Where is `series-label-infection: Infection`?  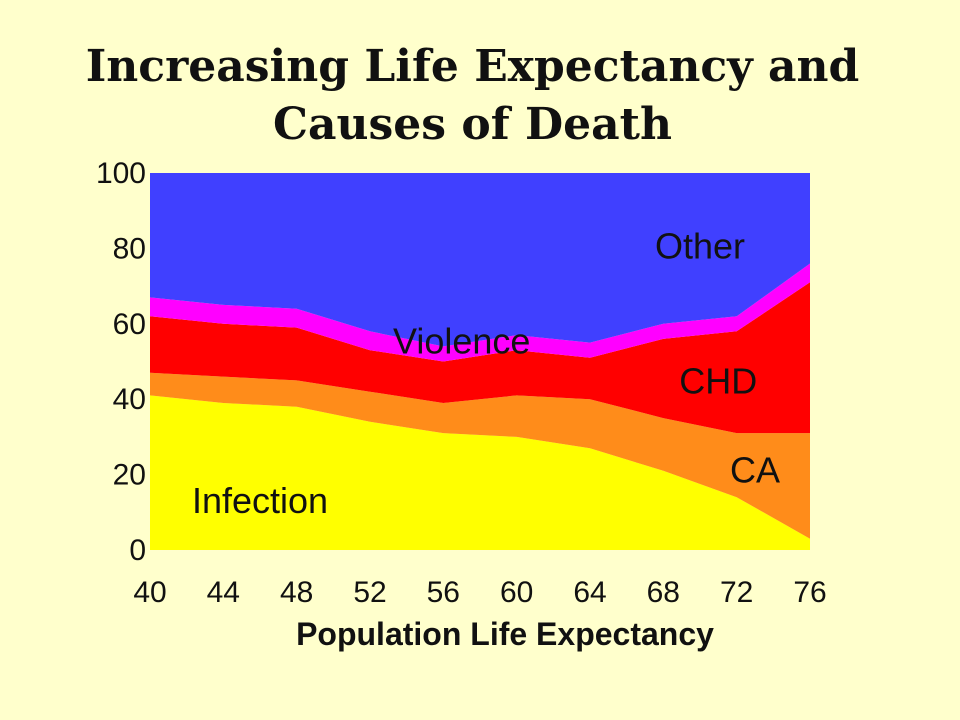
series-label-infection: Infection is located at coordinates (260, 500).